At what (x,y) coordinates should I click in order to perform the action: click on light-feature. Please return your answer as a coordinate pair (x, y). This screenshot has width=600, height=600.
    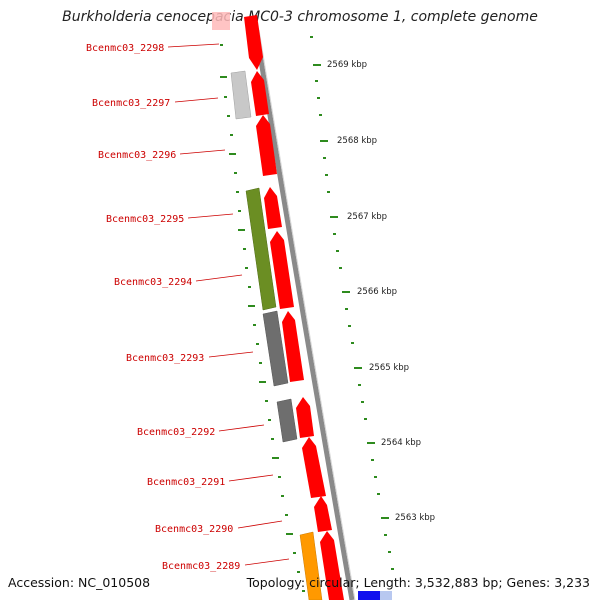
    Looking at the image, I should click on (386, 595).